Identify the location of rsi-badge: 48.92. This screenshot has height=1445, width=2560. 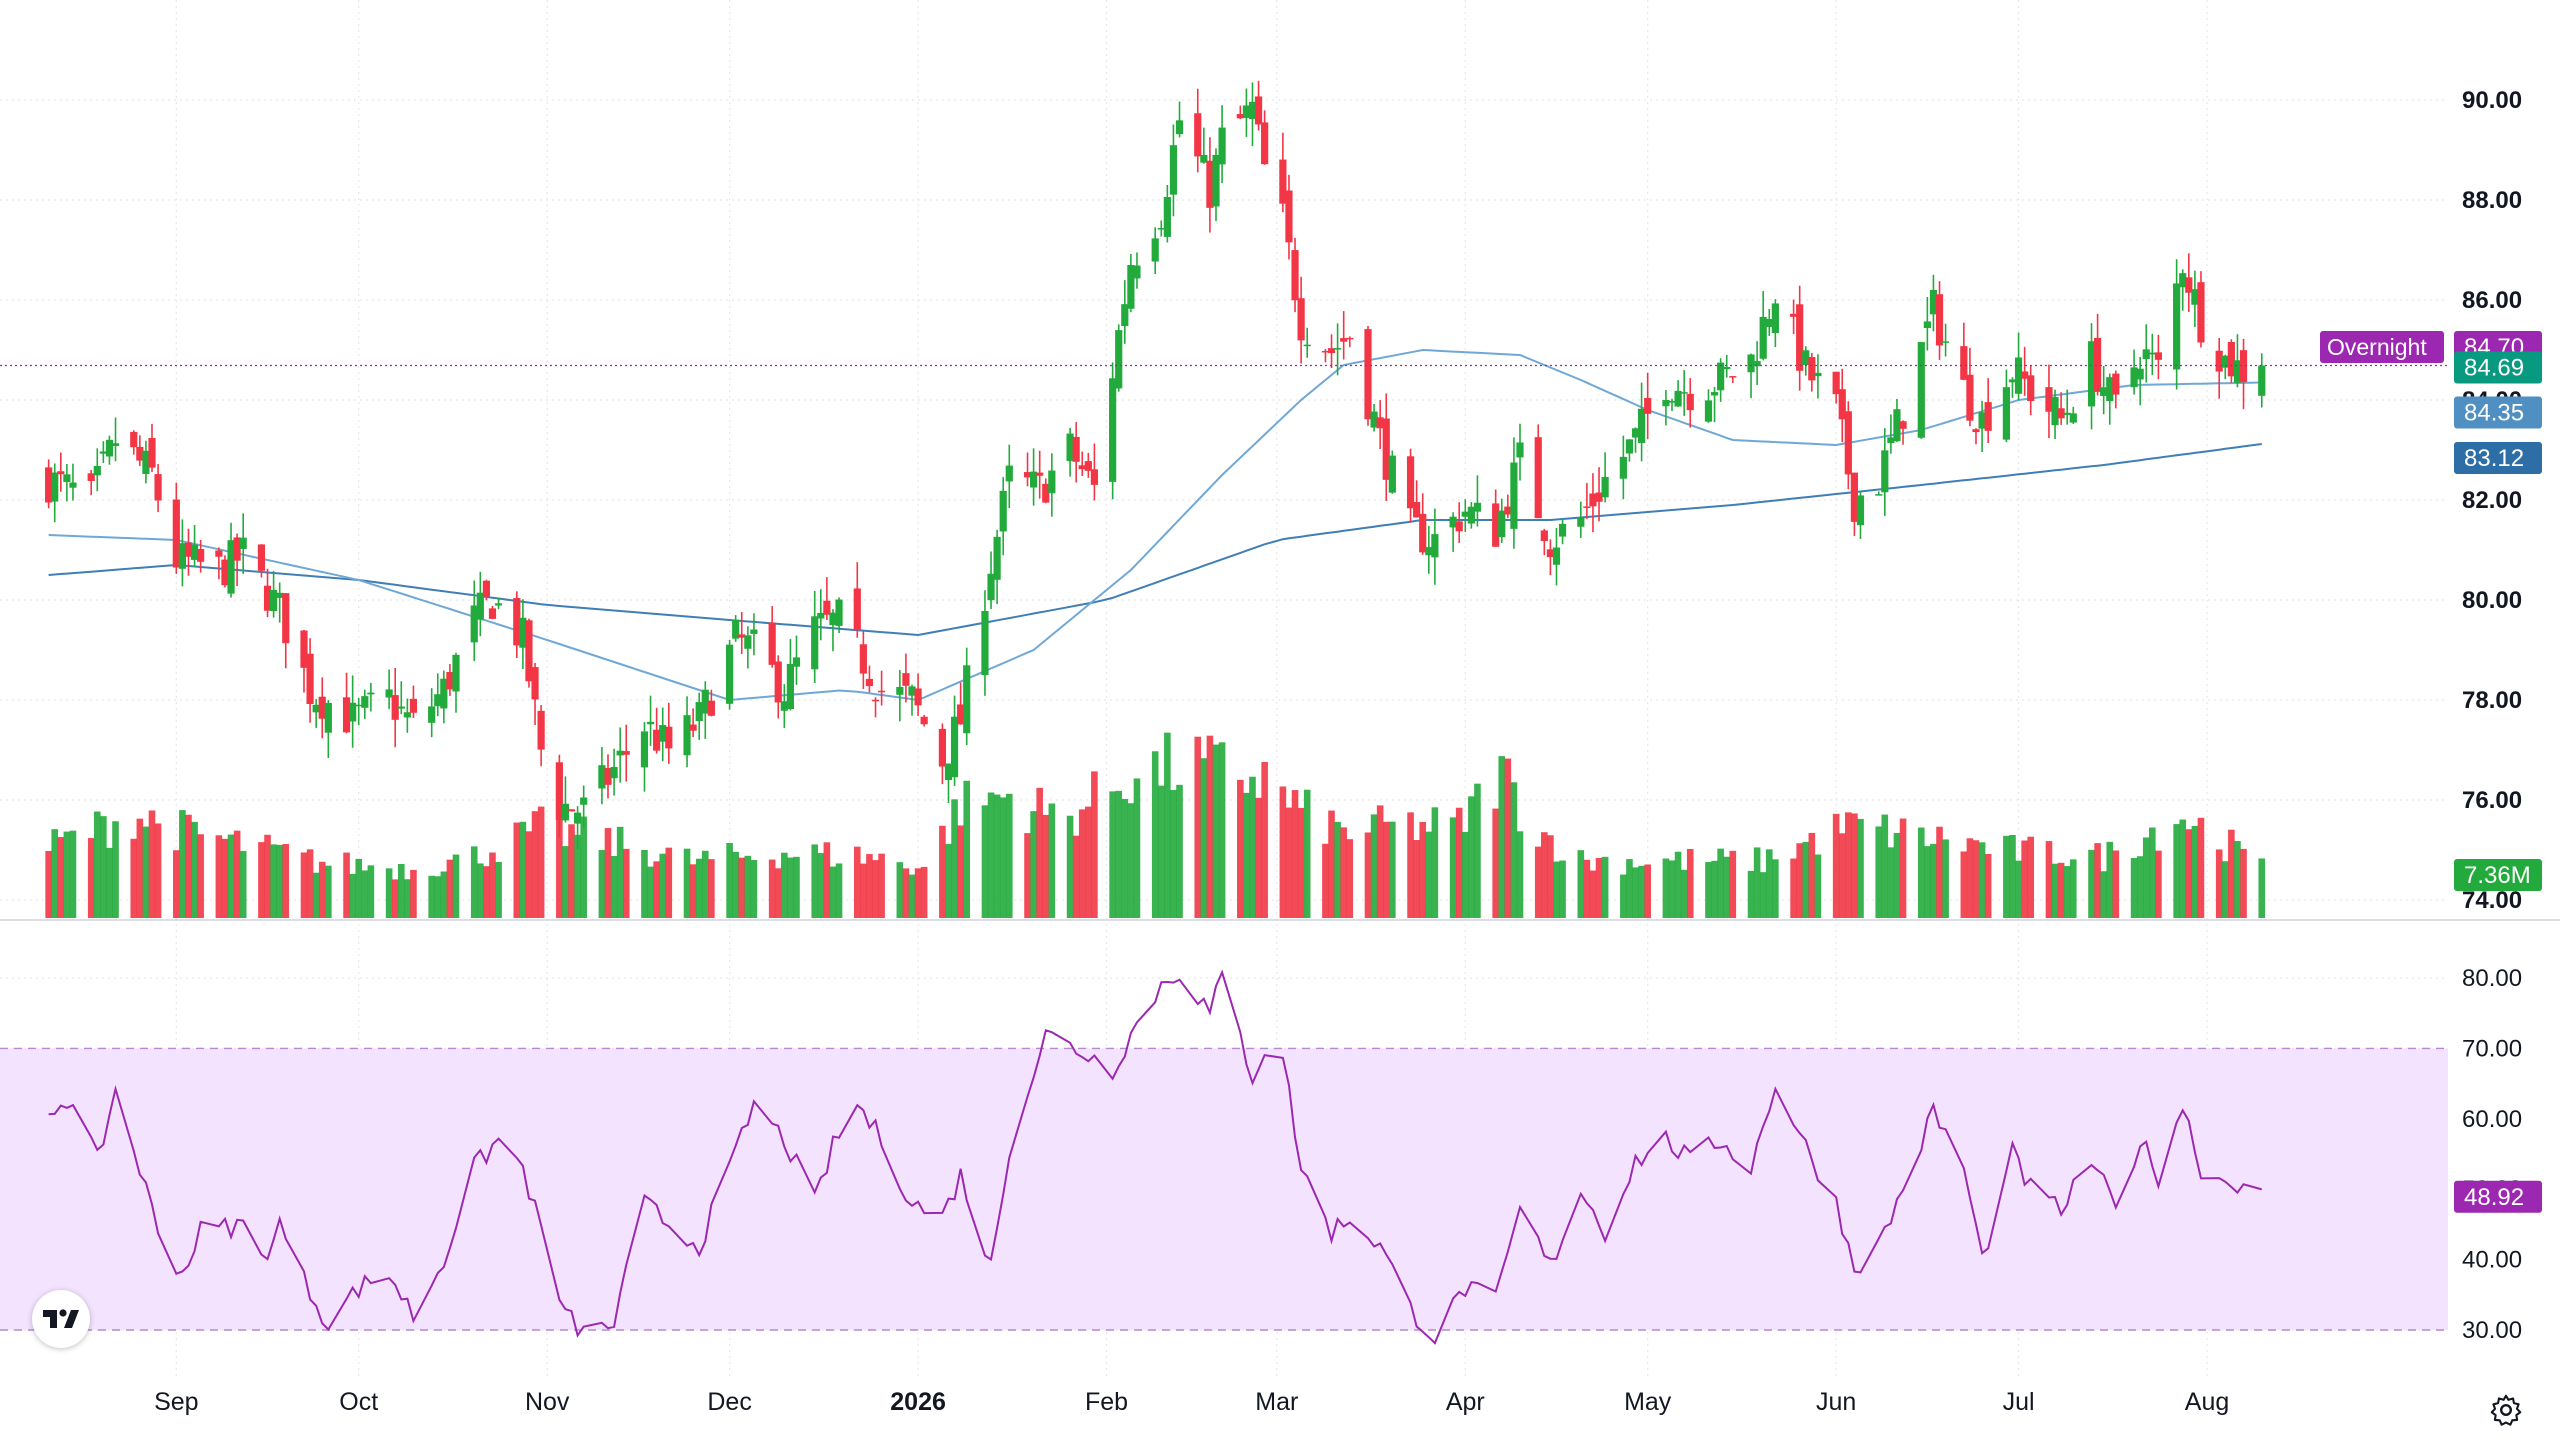
(2498, 1196).